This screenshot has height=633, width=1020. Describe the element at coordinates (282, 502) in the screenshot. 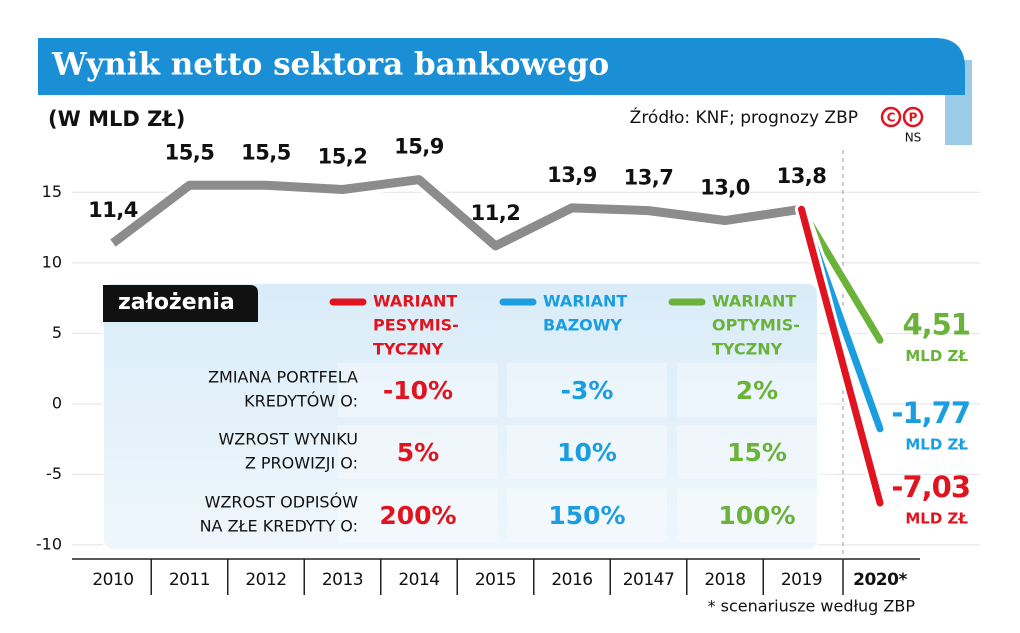

I see `row-label: WZROST ODPISÓW` at that location.